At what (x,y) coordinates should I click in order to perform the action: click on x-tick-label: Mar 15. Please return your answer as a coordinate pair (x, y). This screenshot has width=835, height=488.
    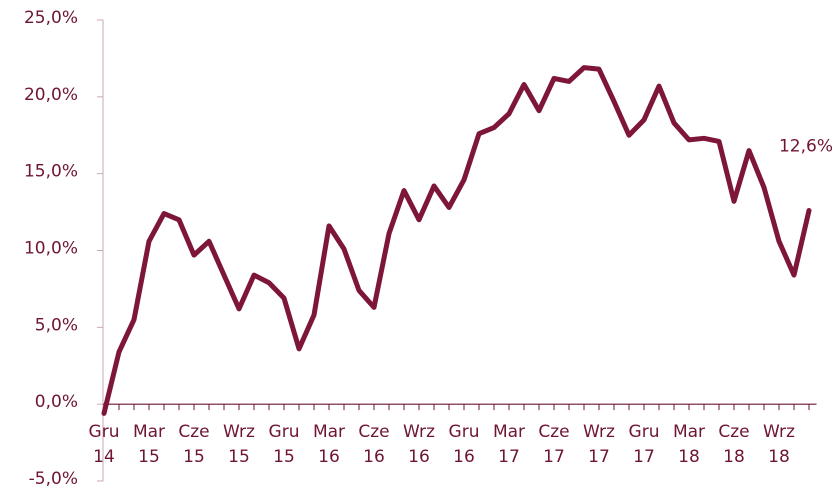
    Looking at the image, I should click on (149, 445).